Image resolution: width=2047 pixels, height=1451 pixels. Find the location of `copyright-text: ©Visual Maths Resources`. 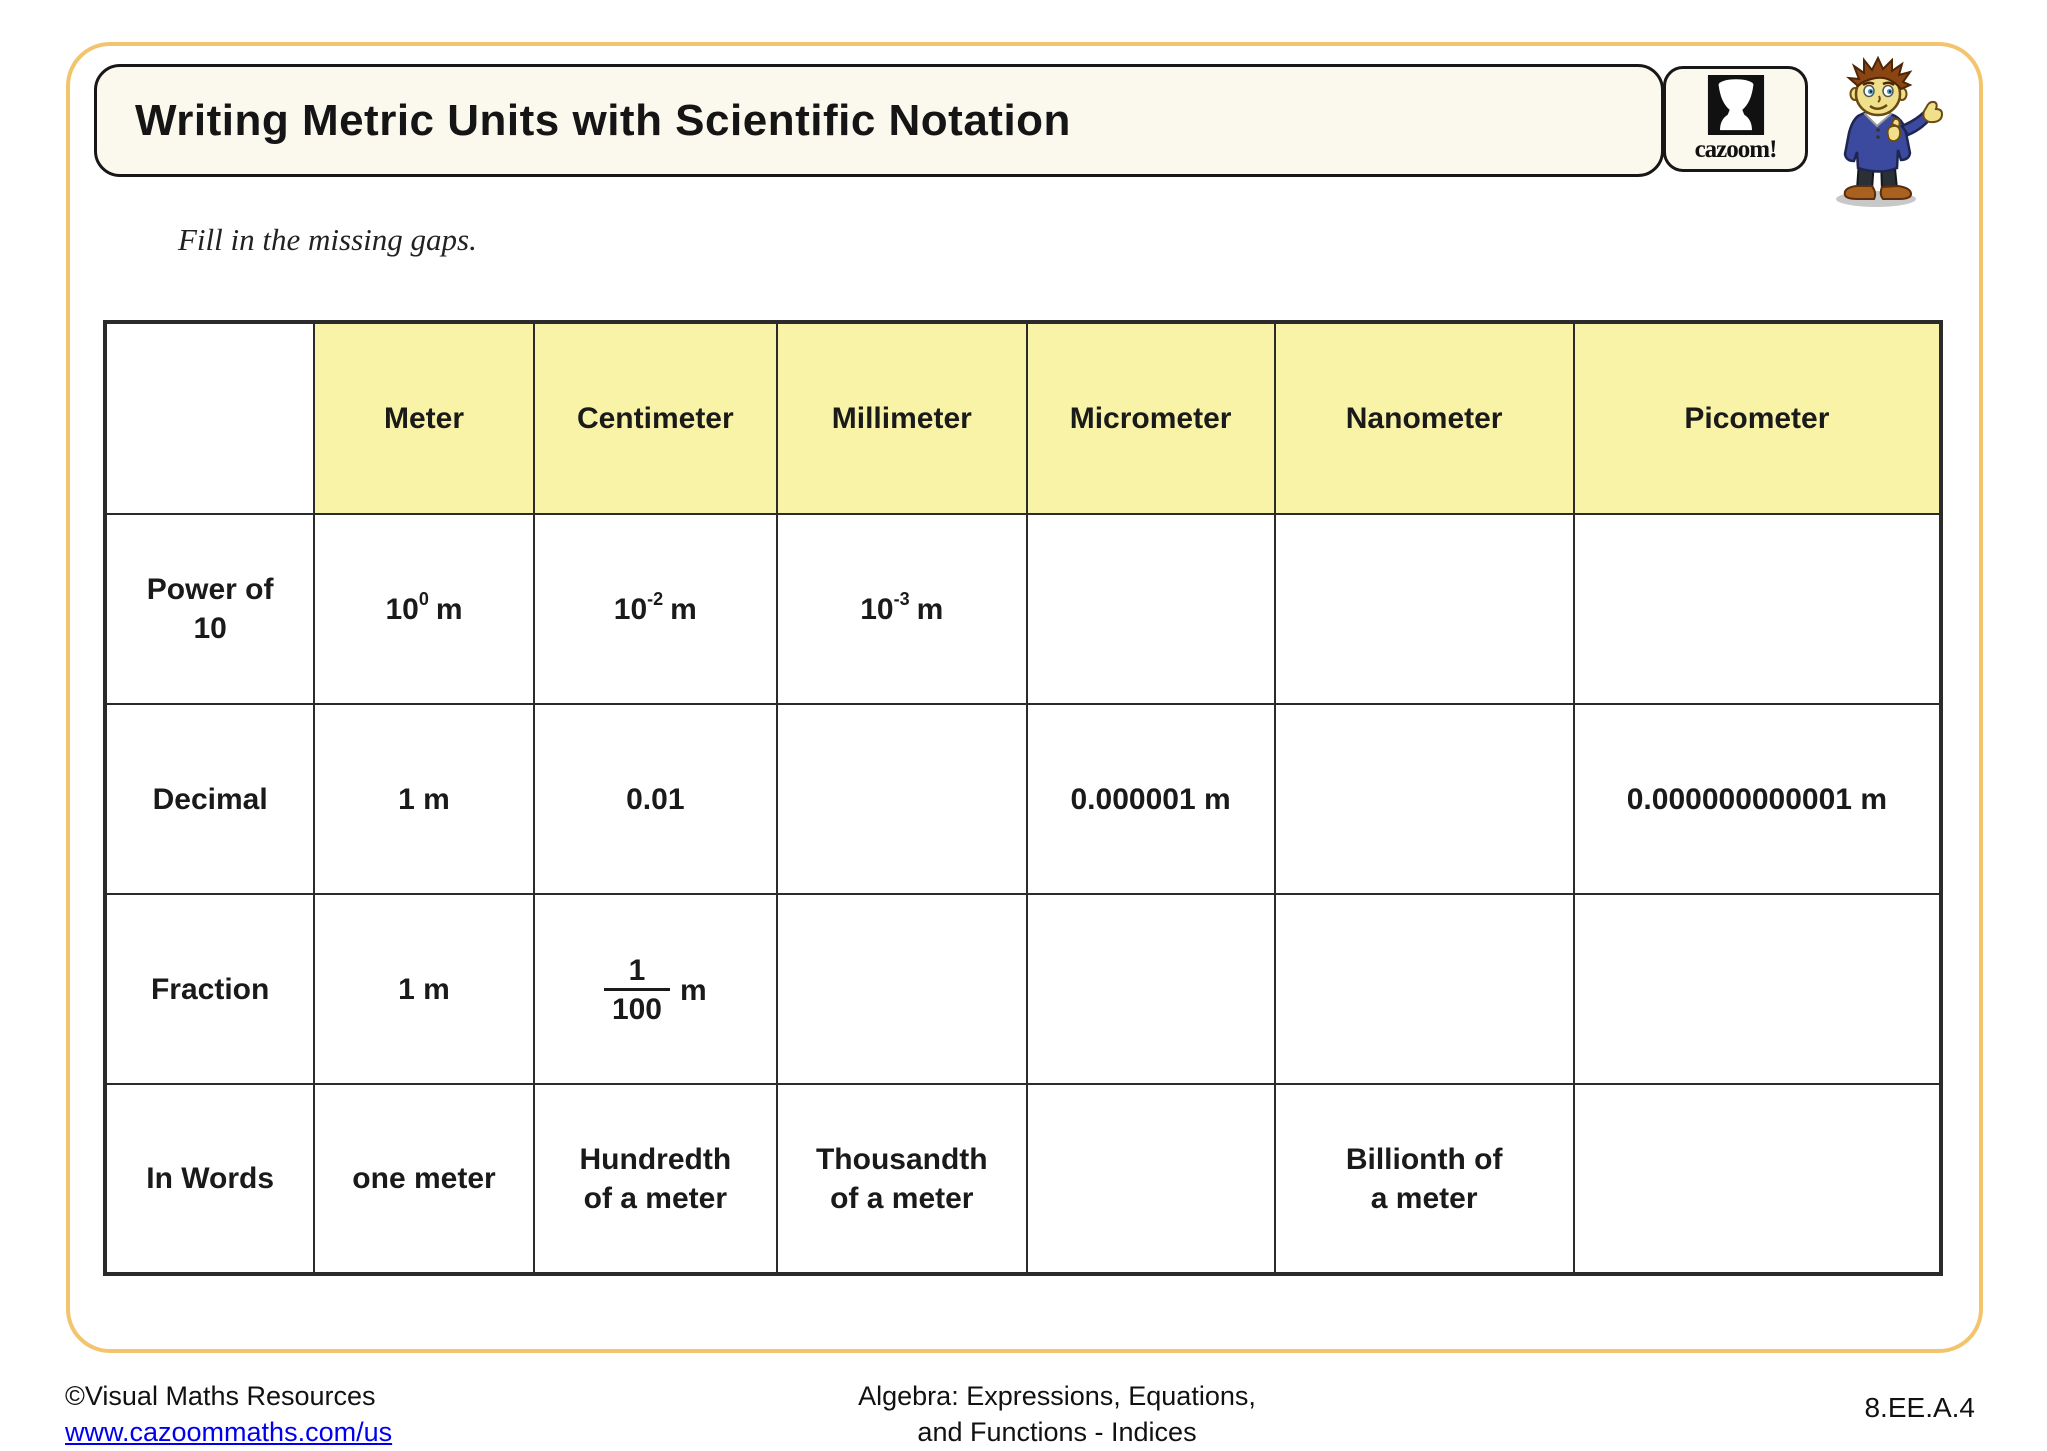

copyright-text: ©Visual Maths Resources is located at coordinates (220, 1396).